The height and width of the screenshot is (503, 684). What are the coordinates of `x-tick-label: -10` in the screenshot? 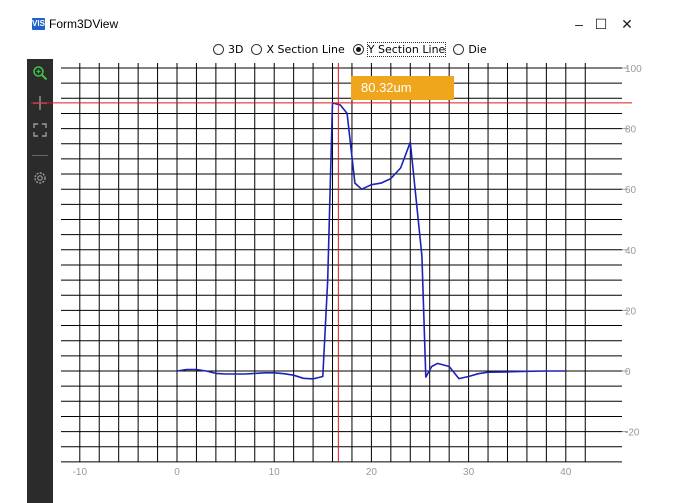 It's located at (80, 472).